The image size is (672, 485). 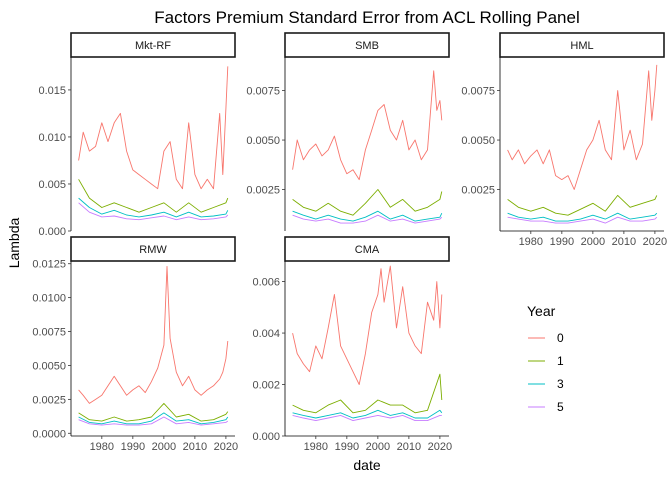 What do you see at coordinates (266, 386) in the screenshot?
I see `y-tick-label: 0.002` at bounding box center [266, 386].